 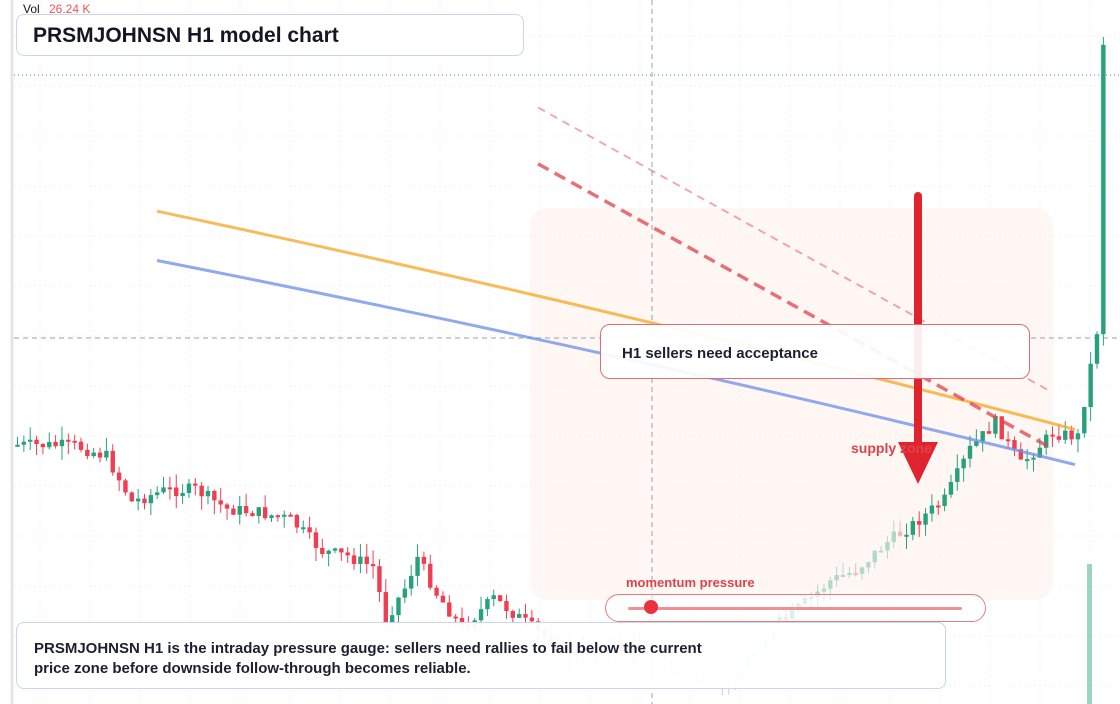 I want to click on volume-bars, so click(x=1089, y=634).